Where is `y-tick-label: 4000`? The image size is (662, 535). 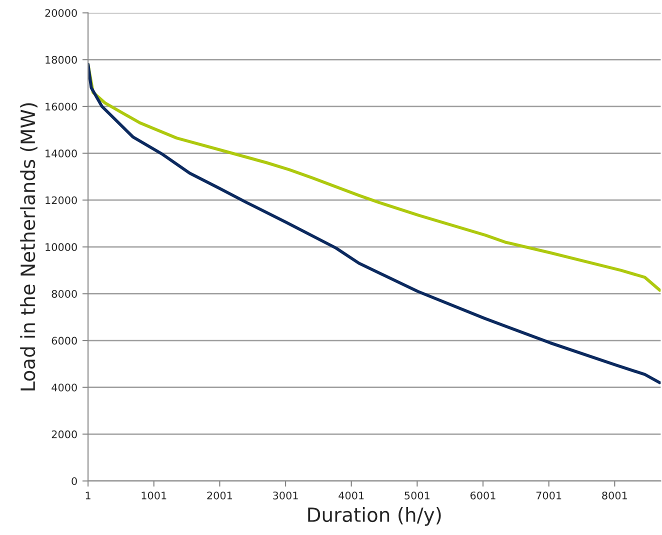
y-tick-label: 4000 is located at coordinates (64, 388).